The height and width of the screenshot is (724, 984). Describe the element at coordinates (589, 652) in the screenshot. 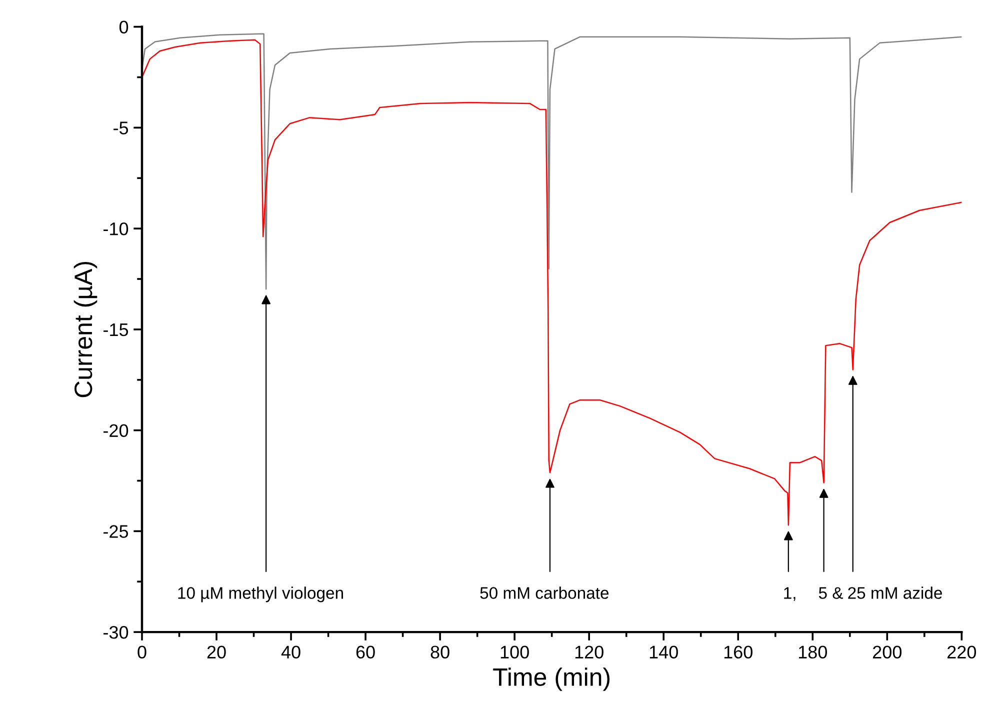

I see `x-tick-label: 120` at that location.